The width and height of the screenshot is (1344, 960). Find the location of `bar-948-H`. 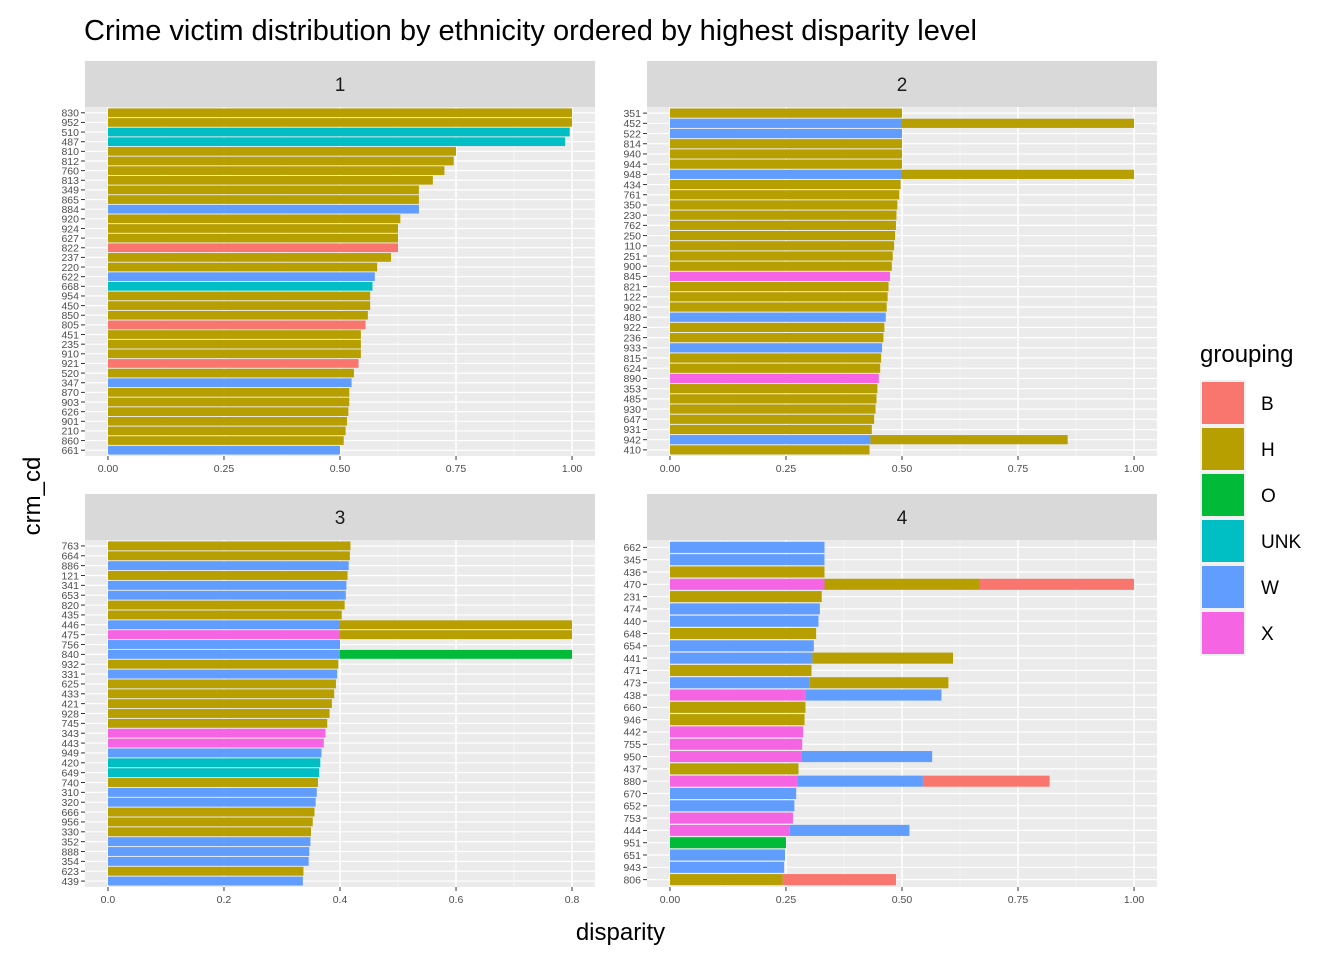

bar-948-H is located at coordinates (1018, 174).